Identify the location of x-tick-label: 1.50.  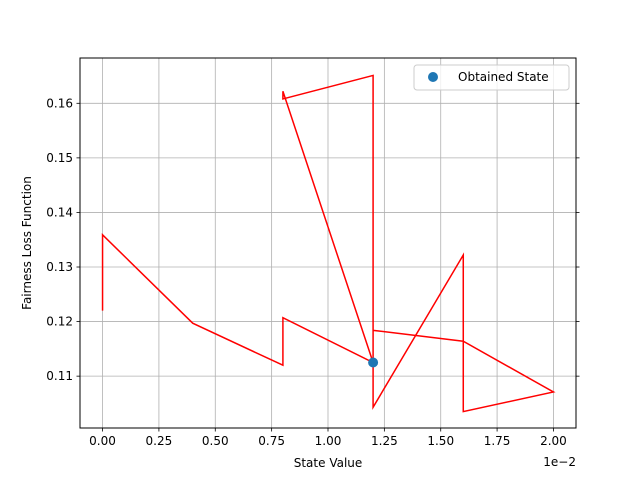
(440, 441).